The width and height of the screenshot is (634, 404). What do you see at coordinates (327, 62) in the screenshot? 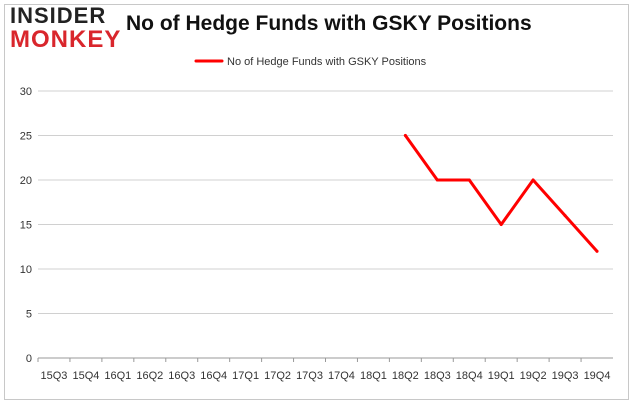
I see `legend-label: No of Hedge Funds with GSKY Positions` at bounding box center [327, 62].